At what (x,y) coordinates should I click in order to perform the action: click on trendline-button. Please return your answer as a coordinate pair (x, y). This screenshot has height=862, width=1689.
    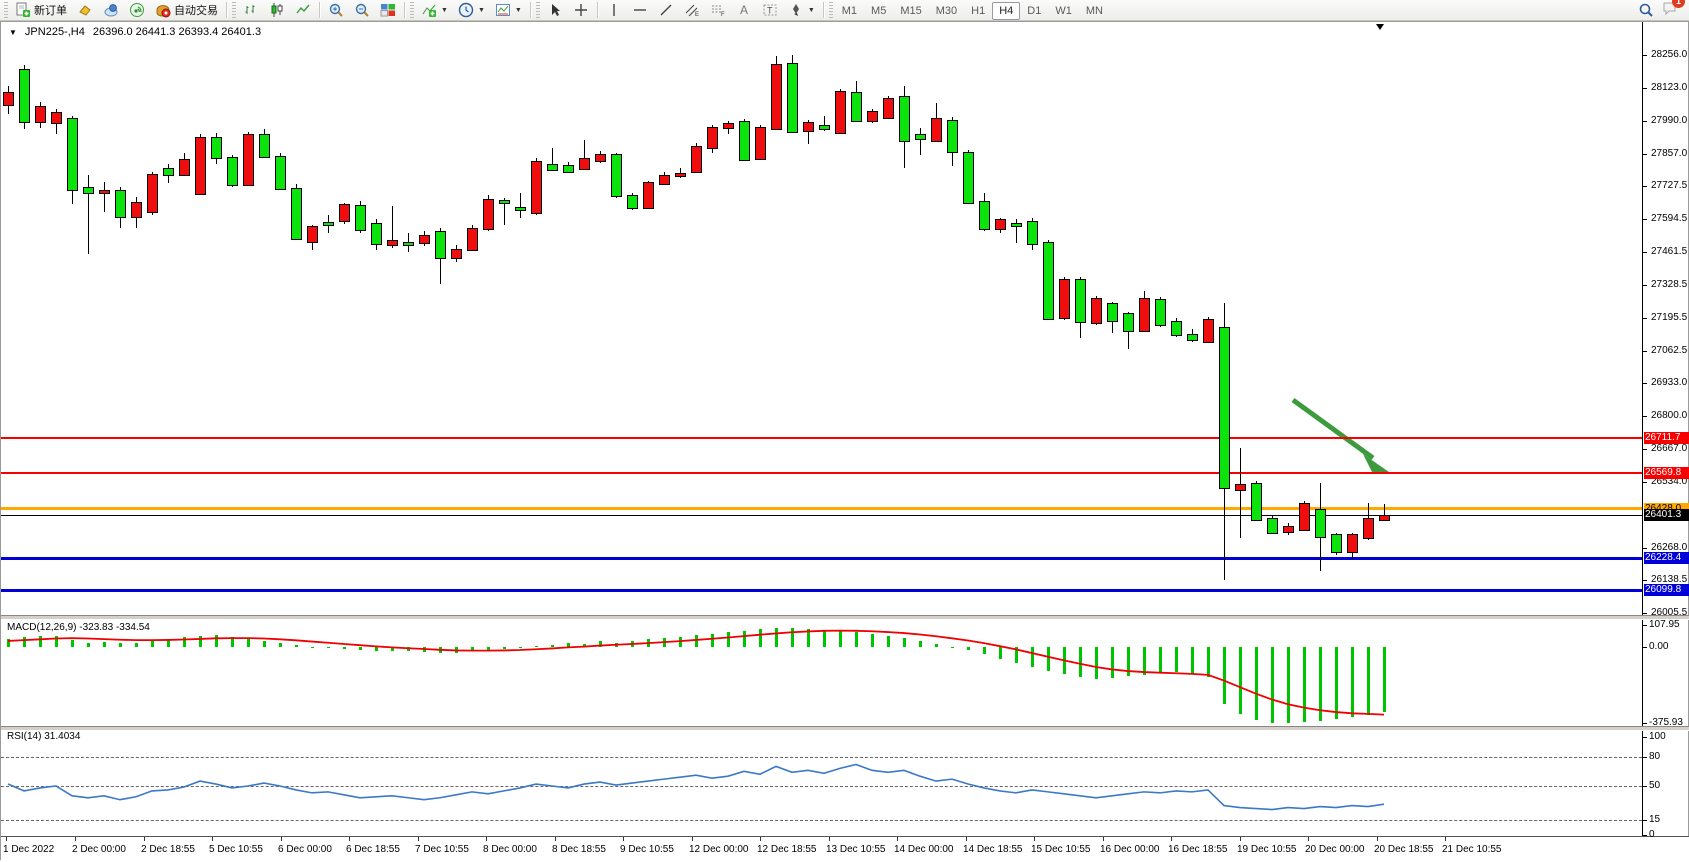
    Looking at the image, I should click on (666, 10).